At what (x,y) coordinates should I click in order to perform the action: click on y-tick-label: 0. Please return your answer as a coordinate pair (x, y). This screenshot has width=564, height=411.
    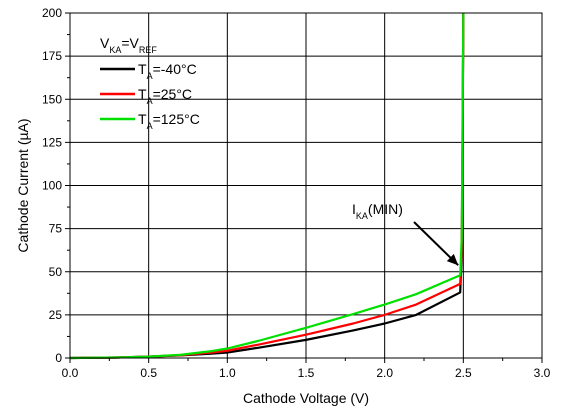
    Looking at the image, I should click on (58, 358).